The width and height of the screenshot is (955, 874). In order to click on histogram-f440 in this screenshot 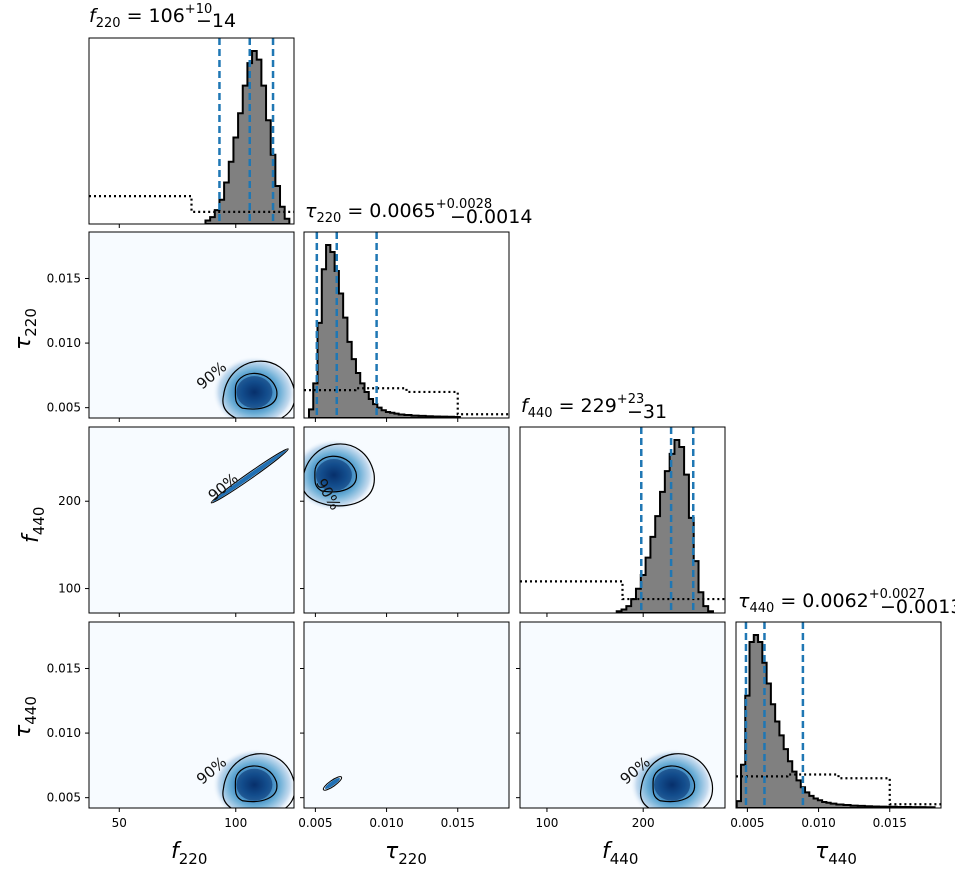, I will do `click(664, 526)`.